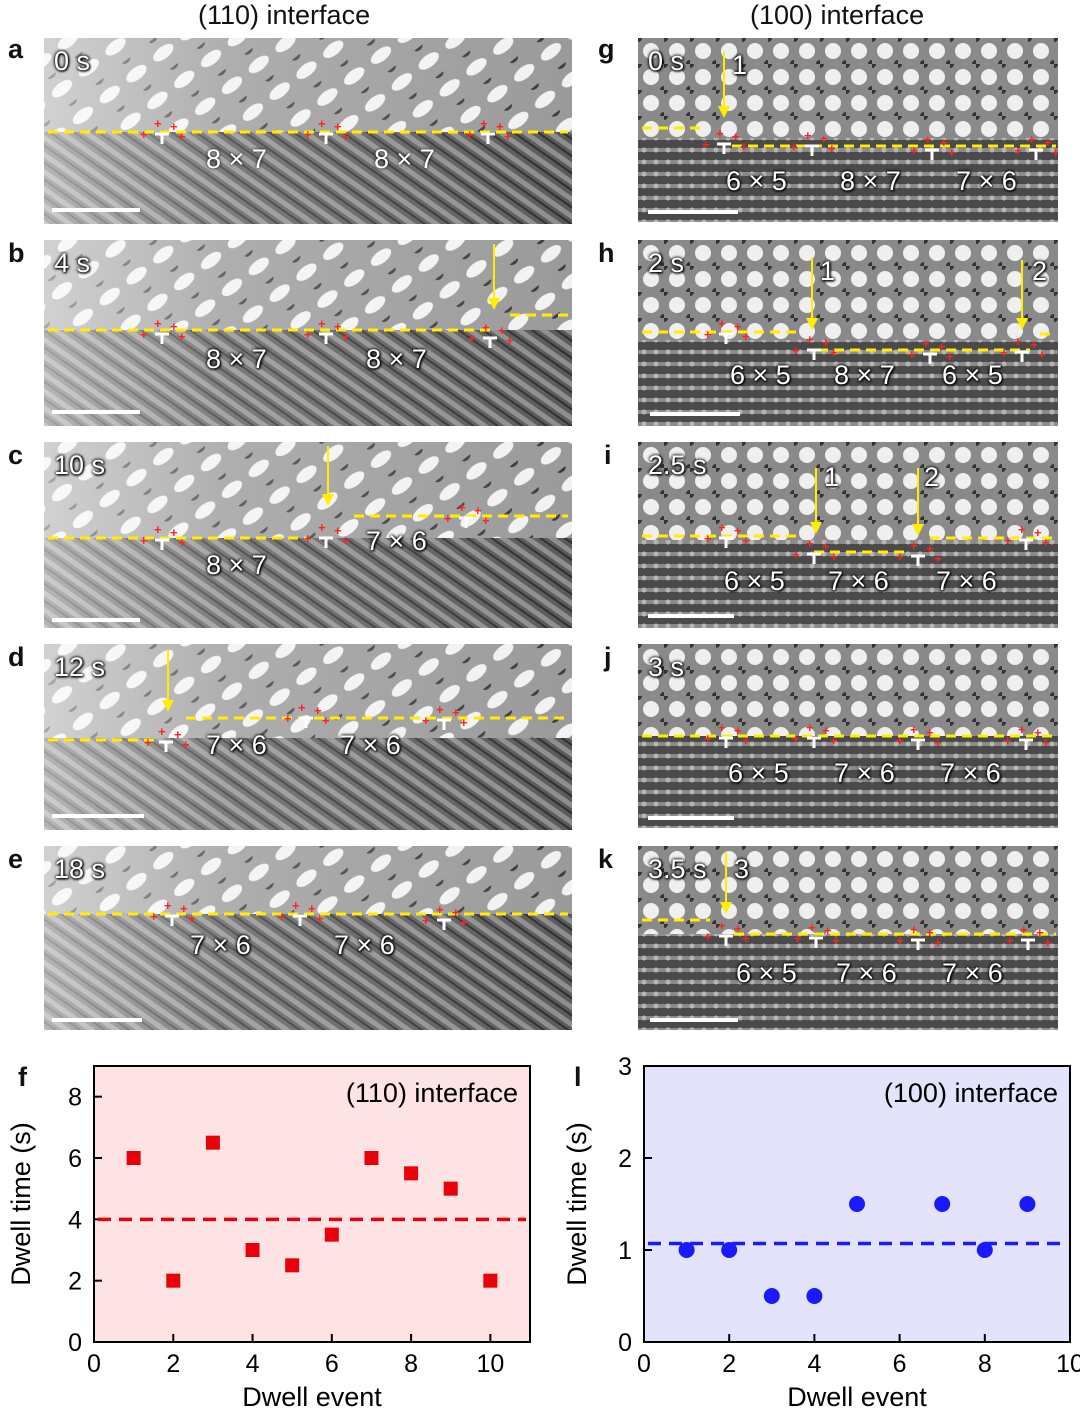  What do you see at coordinates (677, 465) in the screenshot?
I see `time-label-i: 2.5 s` at bounding box center [677, 465].